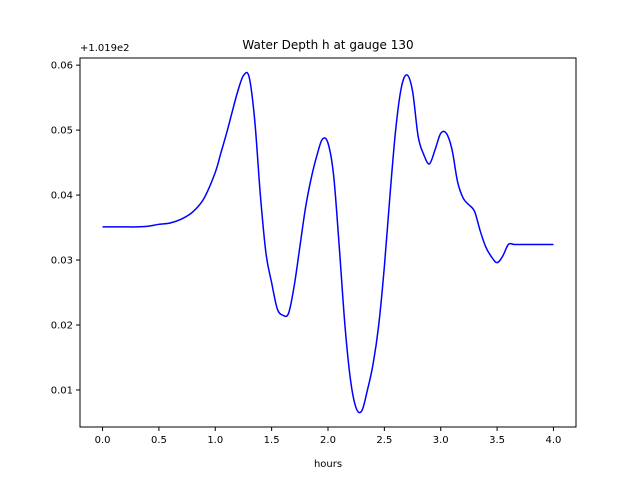  Describe the element at coordinates (62, 66) in the screenshot. I see `y-tick-label: 0.06` at that location.